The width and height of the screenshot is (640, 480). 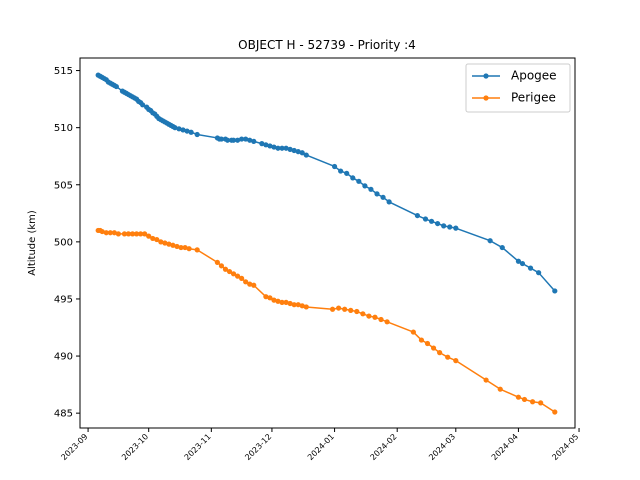 I want to click on x-tick-label: 2024-04, so click(x=505, y=447).